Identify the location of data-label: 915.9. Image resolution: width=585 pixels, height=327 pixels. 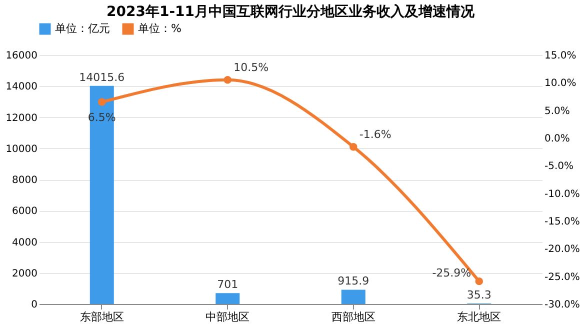
(354, 281).